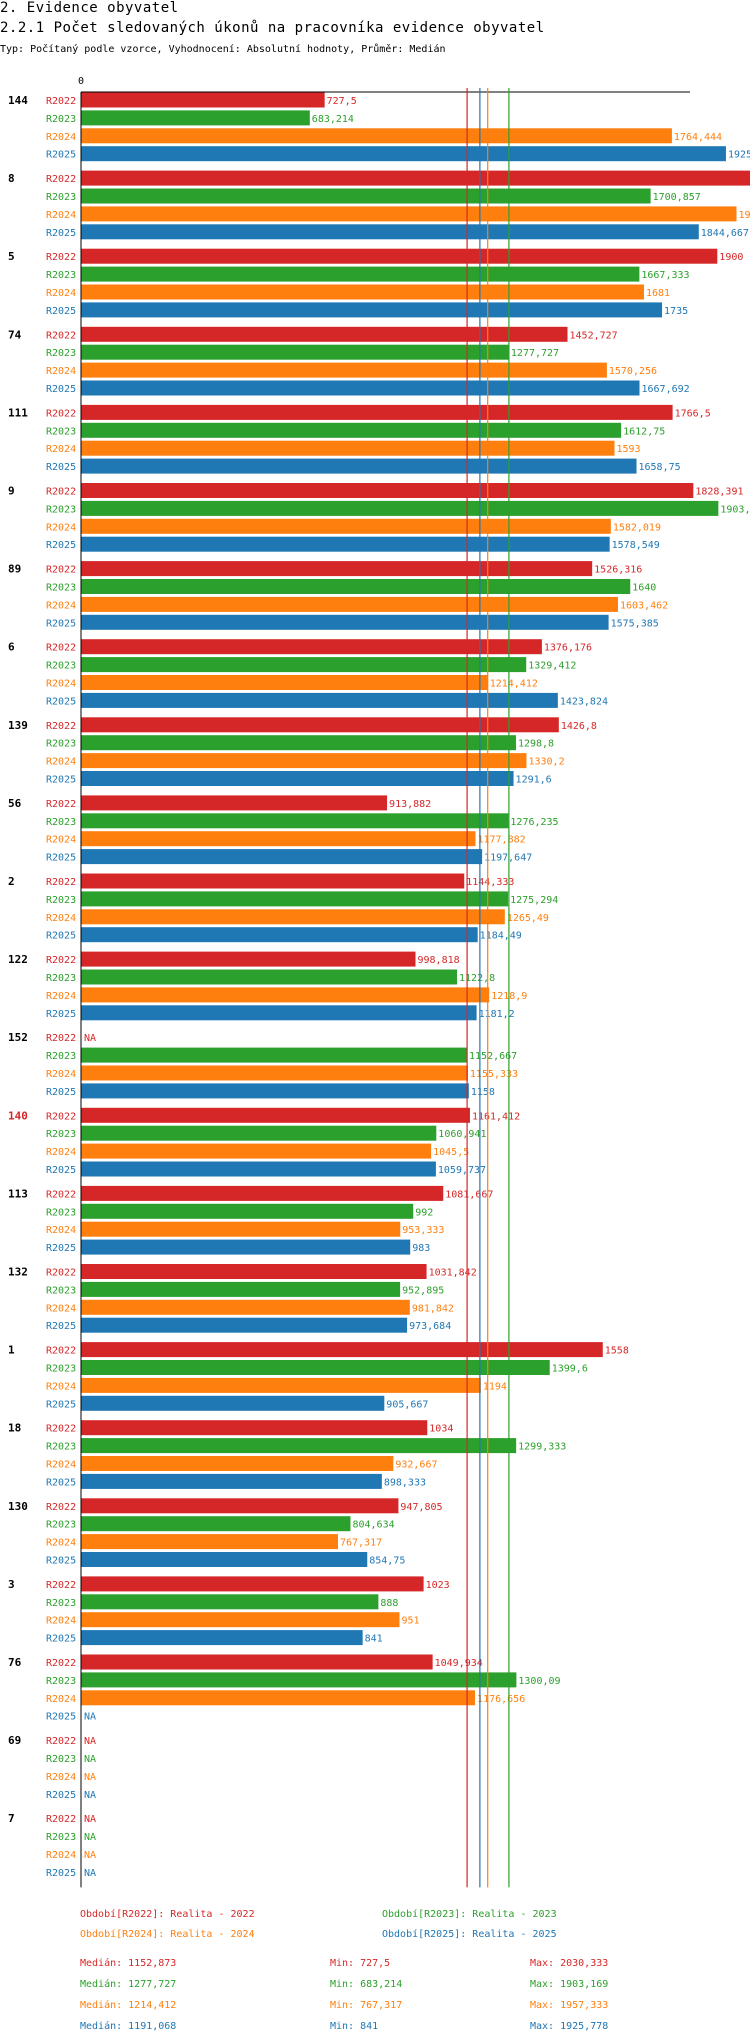 The image size is (750, 2036). Describe the element at coordinates (569, 1984) in the screenshot. I see `stat-max: Max: 1903,169` at that location.